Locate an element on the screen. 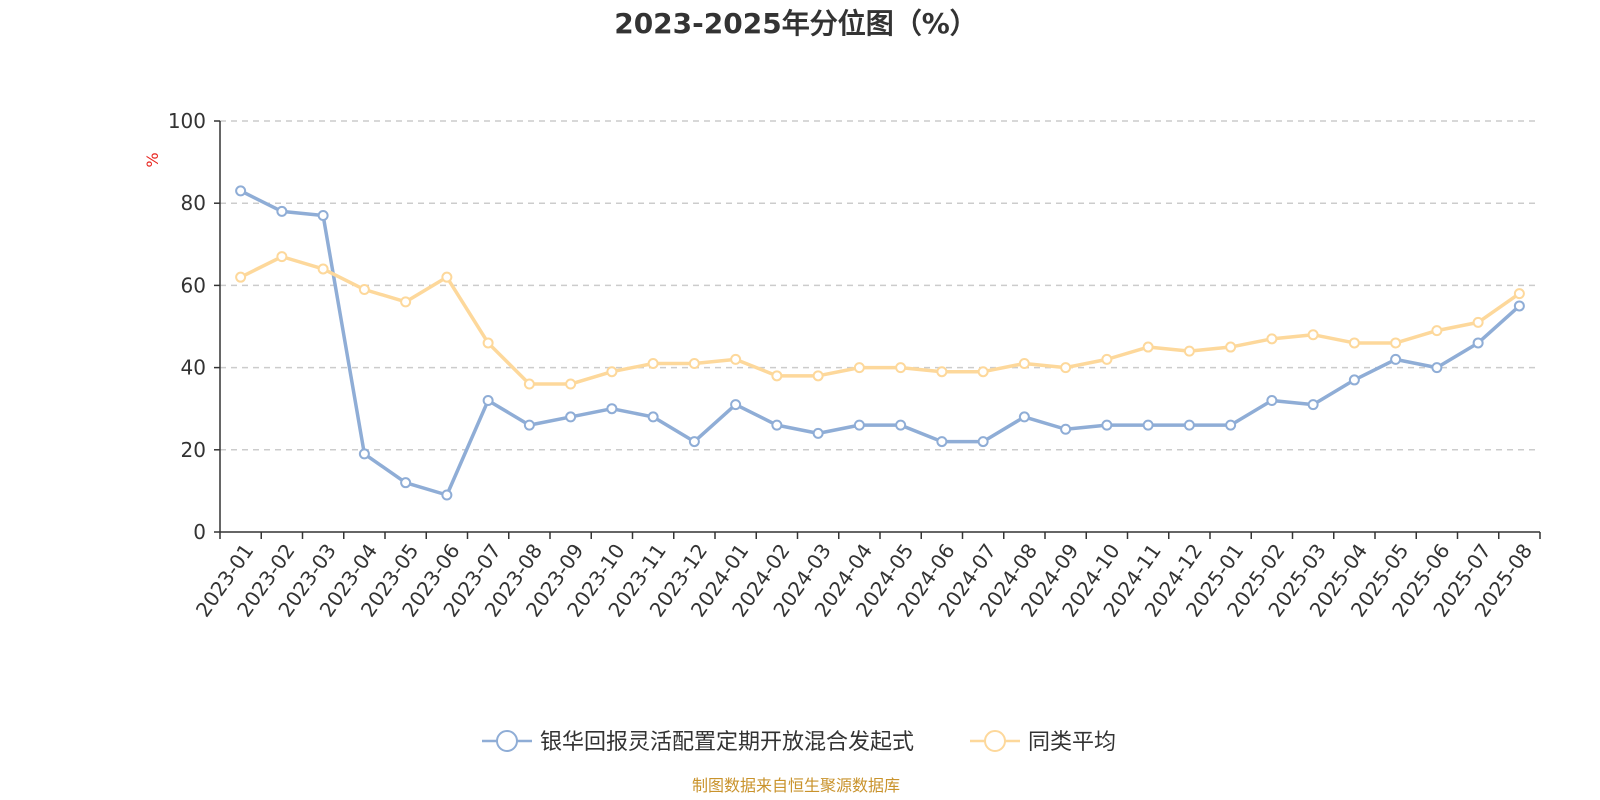 Image resolution: width=1600 pixels, height=800 pixels. legend-label-0: 银华回报灵活配置定期开放混合发起式 is located at coordinates (727, 742).